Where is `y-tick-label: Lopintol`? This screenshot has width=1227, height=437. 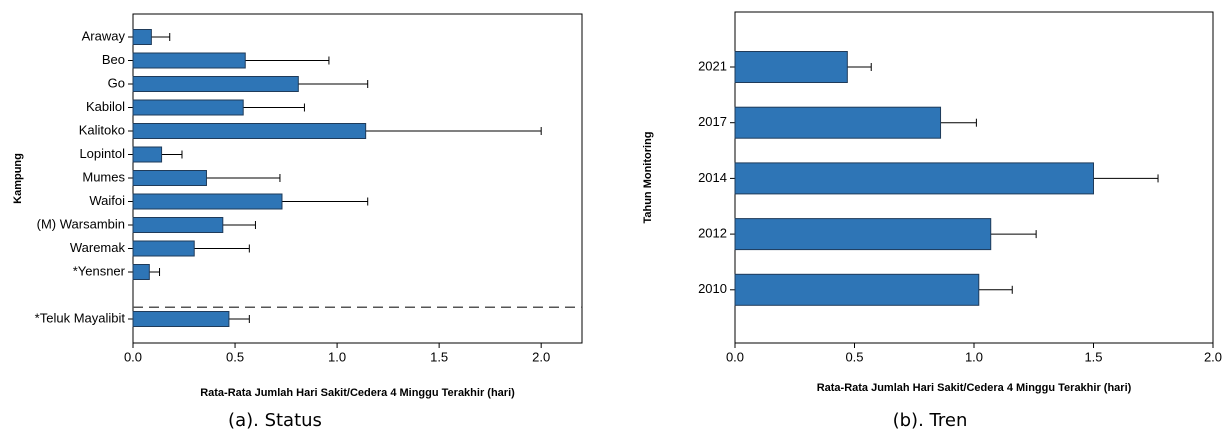 y-tick-label: Lopintol is located at coordinates (102, 153).